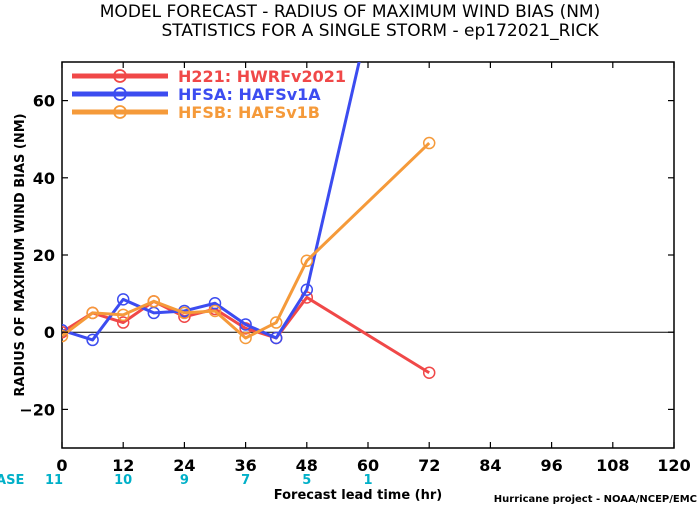 This screenshot has width=700, height=506. Describe the element at coordinates (249, 112) in the screenshot. I see `legend-label: HFSB: HAFSv1B` at that location.